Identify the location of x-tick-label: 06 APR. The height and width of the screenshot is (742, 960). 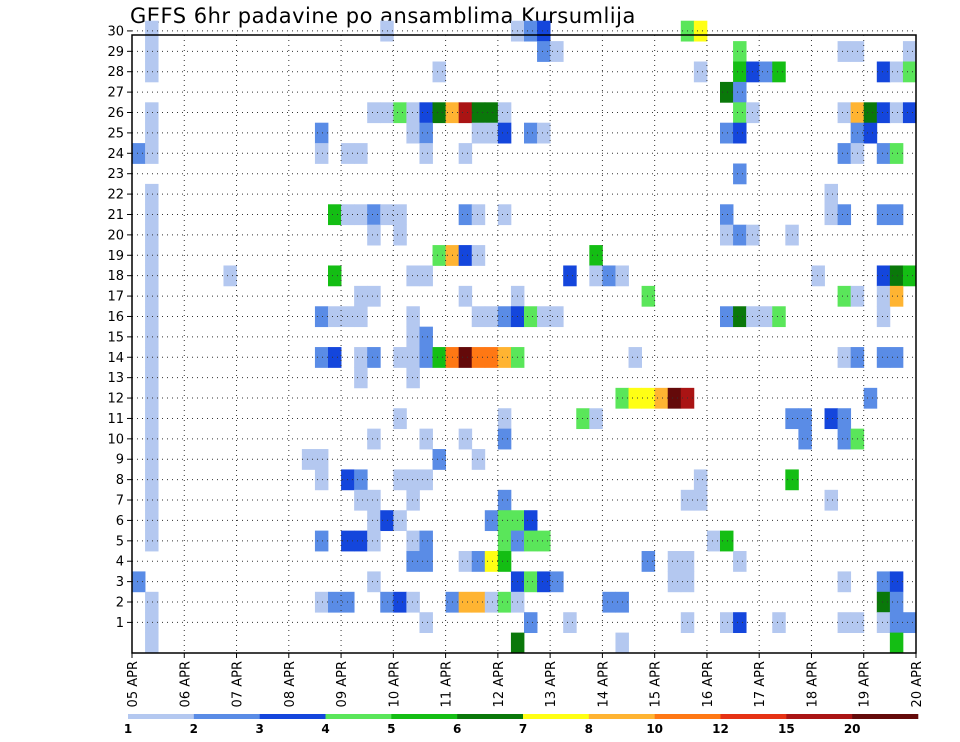
(185, 684).